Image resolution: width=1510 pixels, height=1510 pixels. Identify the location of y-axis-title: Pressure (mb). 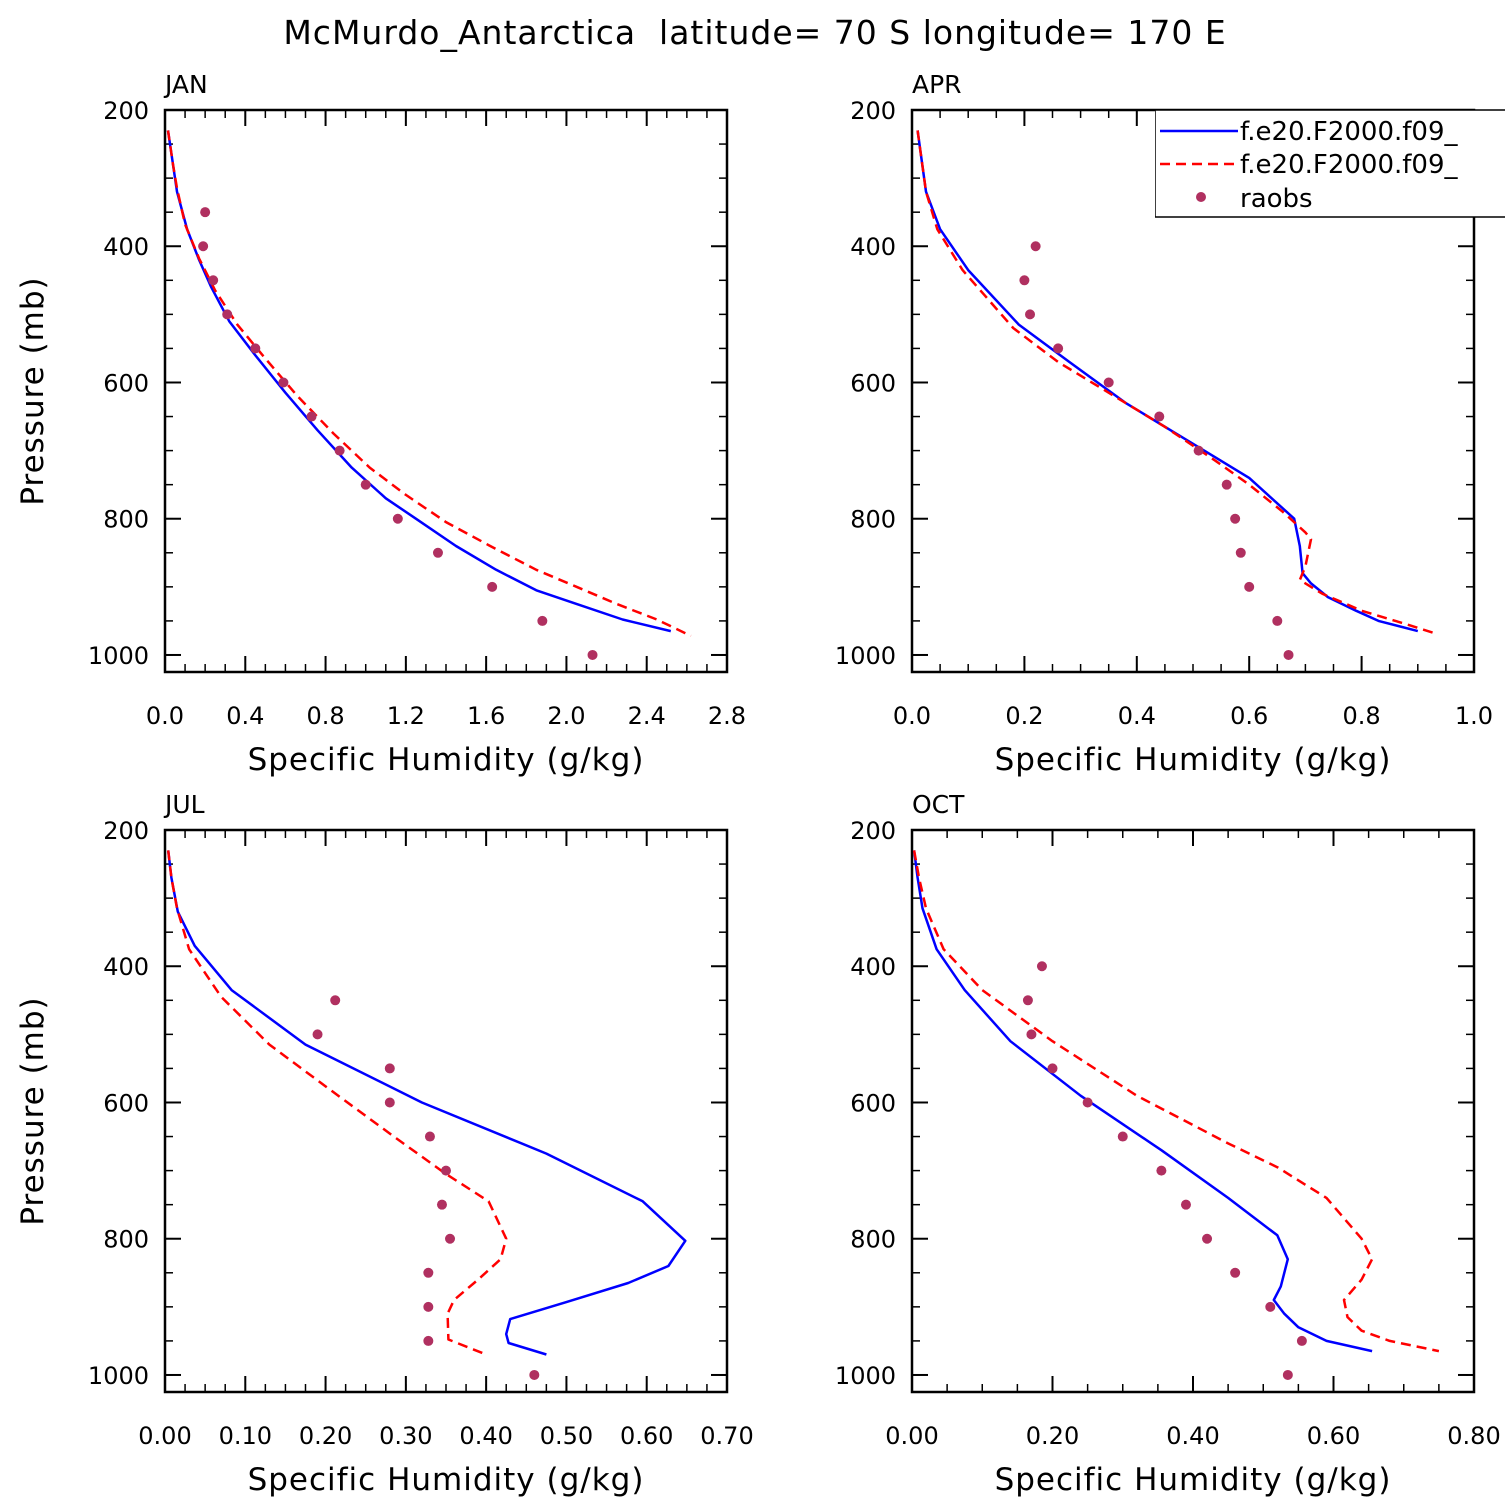
(33, 390).